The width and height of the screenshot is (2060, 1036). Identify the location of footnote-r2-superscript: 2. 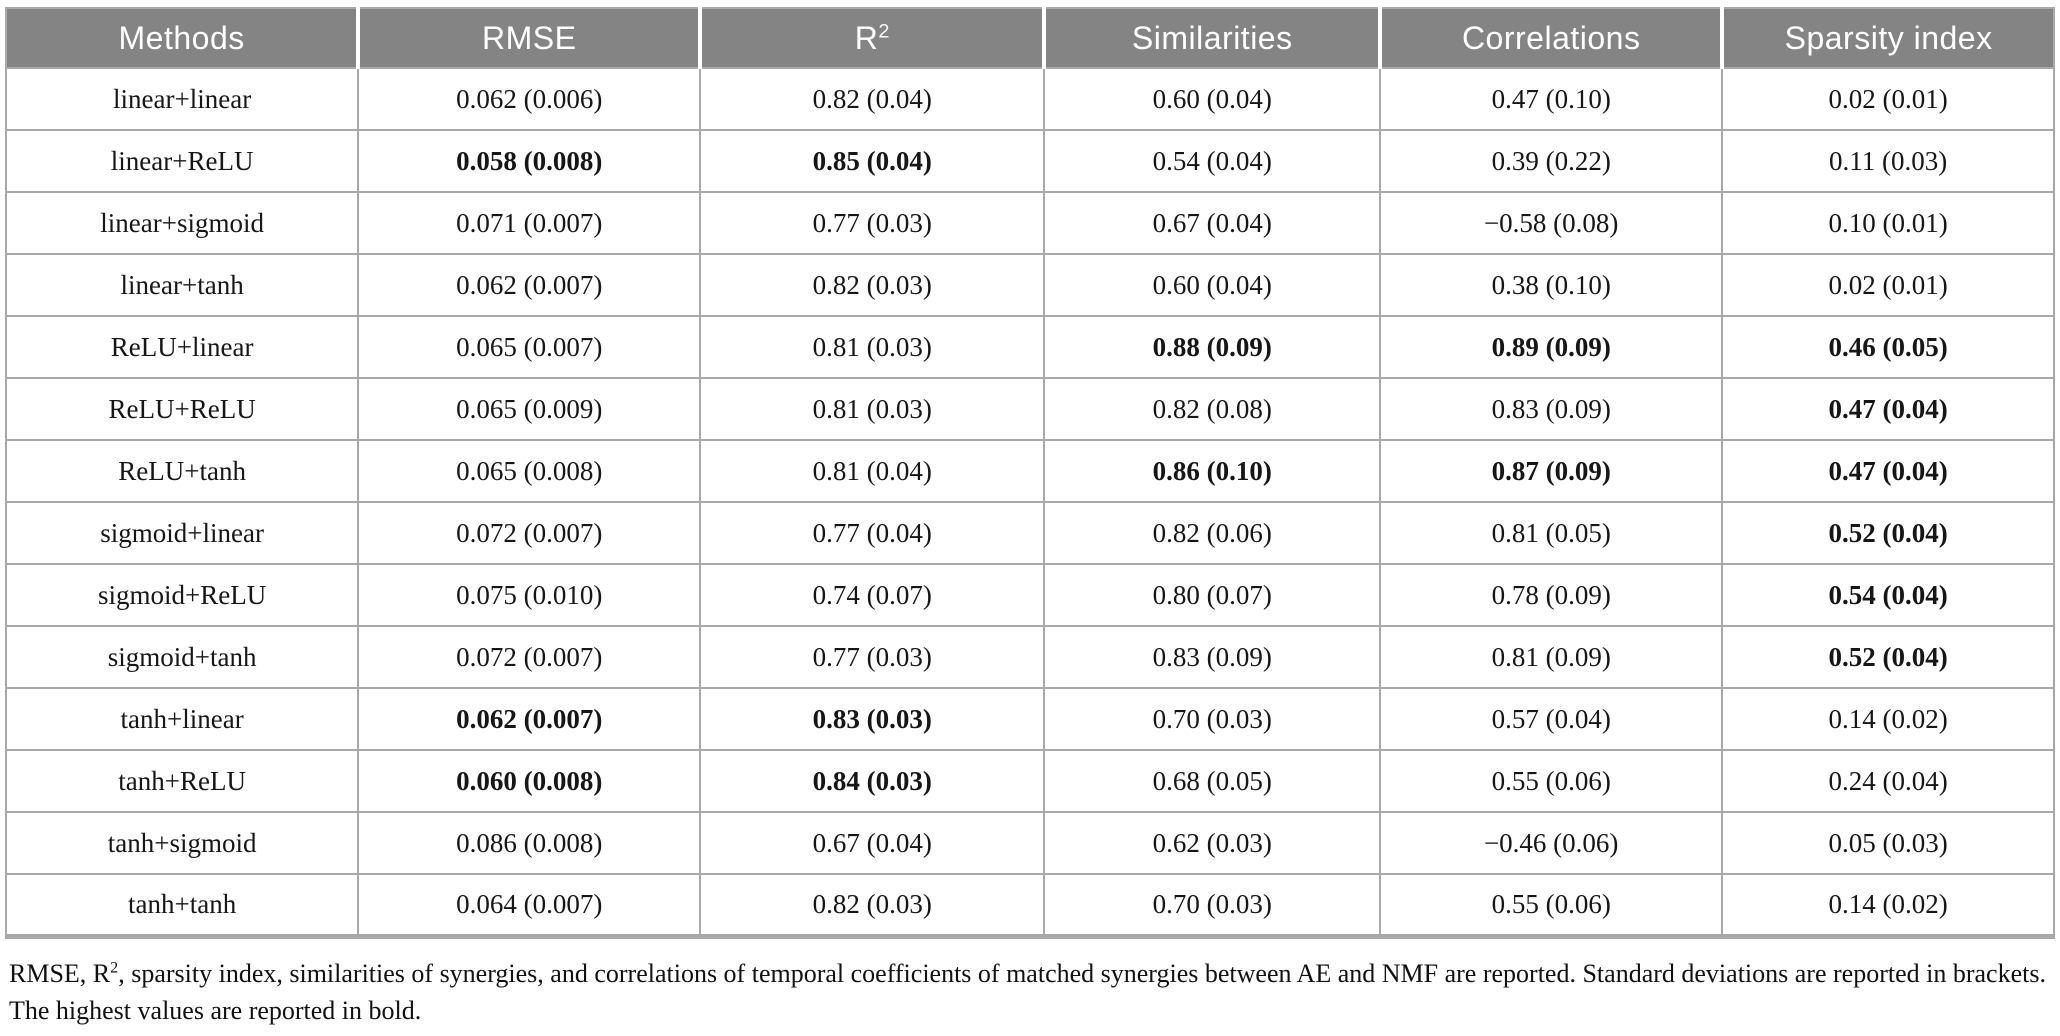
(114, 967).